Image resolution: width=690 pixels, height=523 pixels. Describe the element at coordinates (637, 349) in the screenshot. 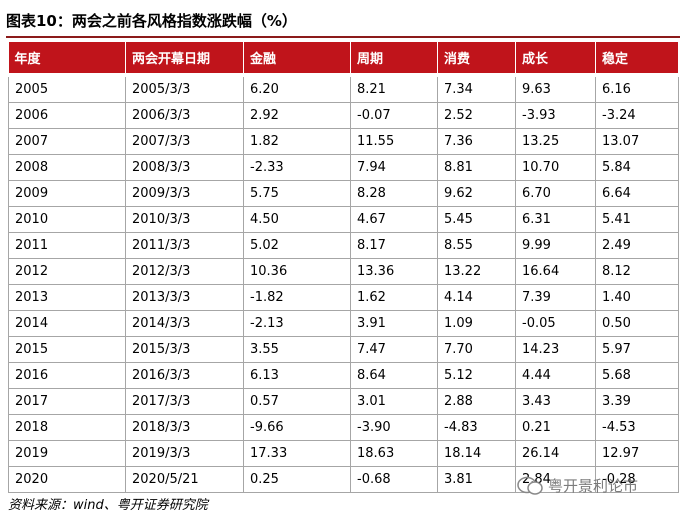

I see `table-cell: 5.97` at that location.